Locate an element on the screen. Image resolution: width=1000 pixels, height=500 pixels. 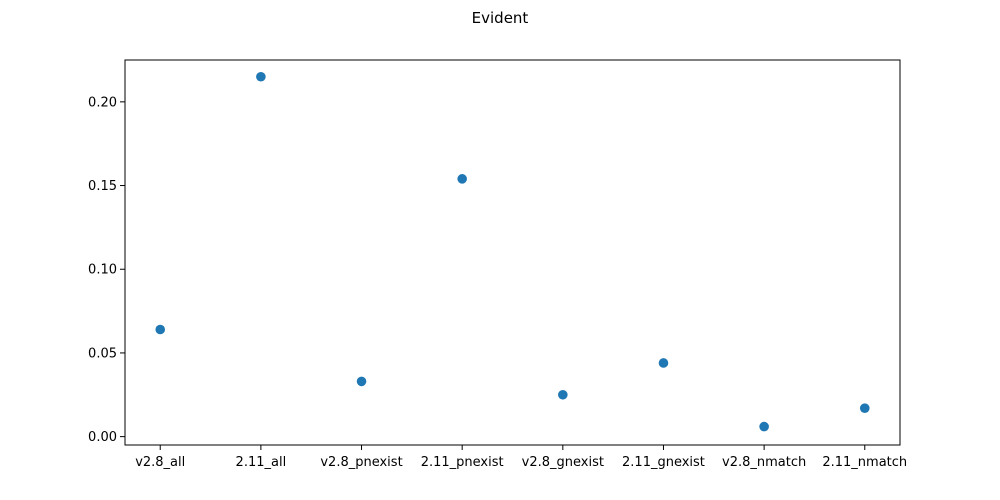
y-tick-label: 0.10 is located at coordinates (102, 270).